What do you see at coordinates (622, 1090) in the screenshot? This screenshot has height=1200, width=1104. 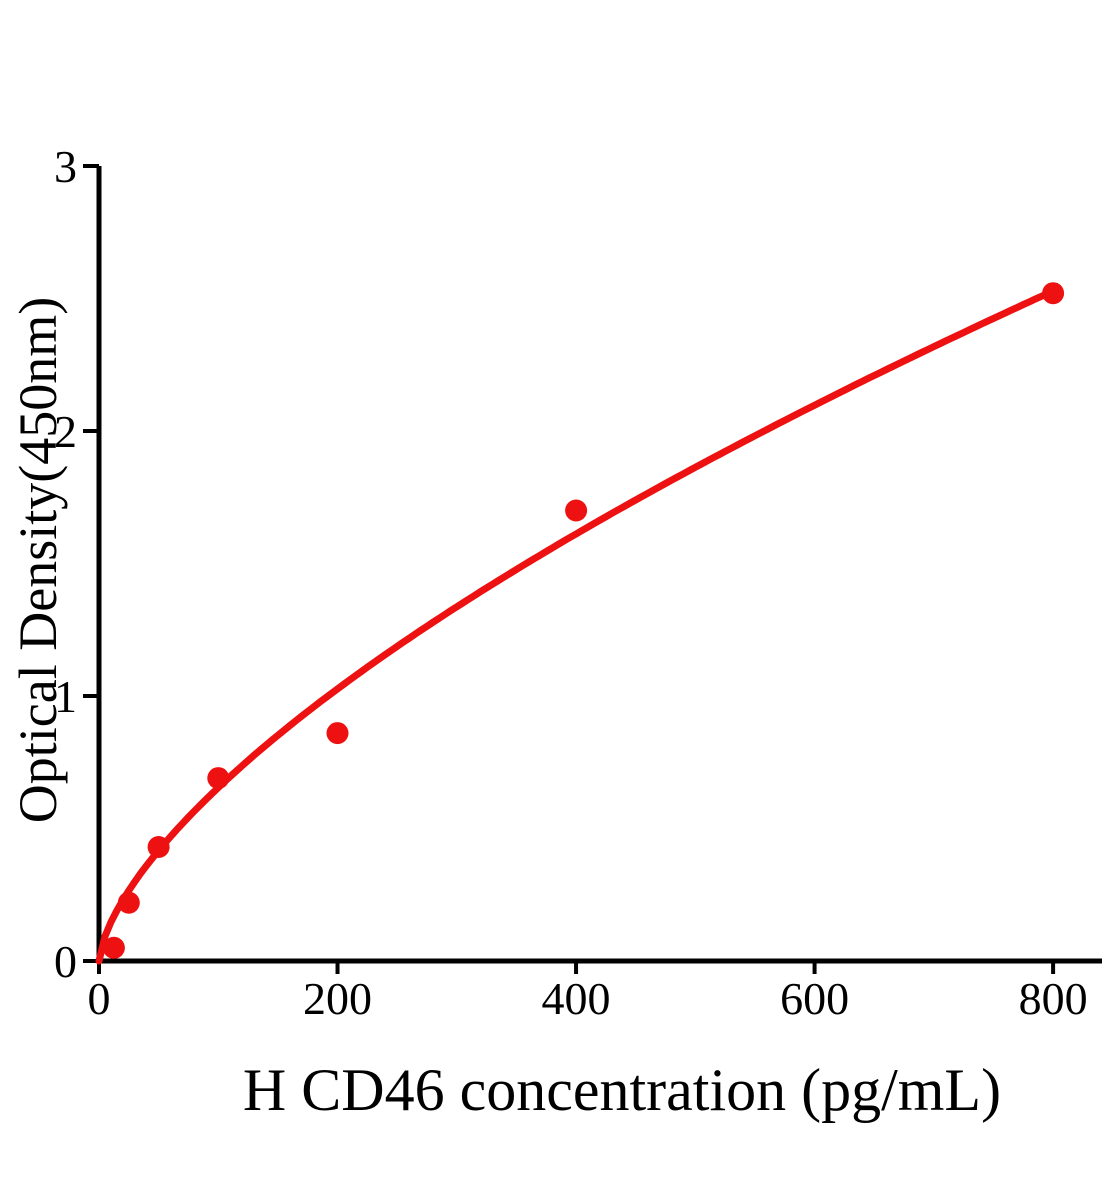 I see `x-axis-title: H CD46 concentration (pg/mL)` at bounding box center [622, 1090].